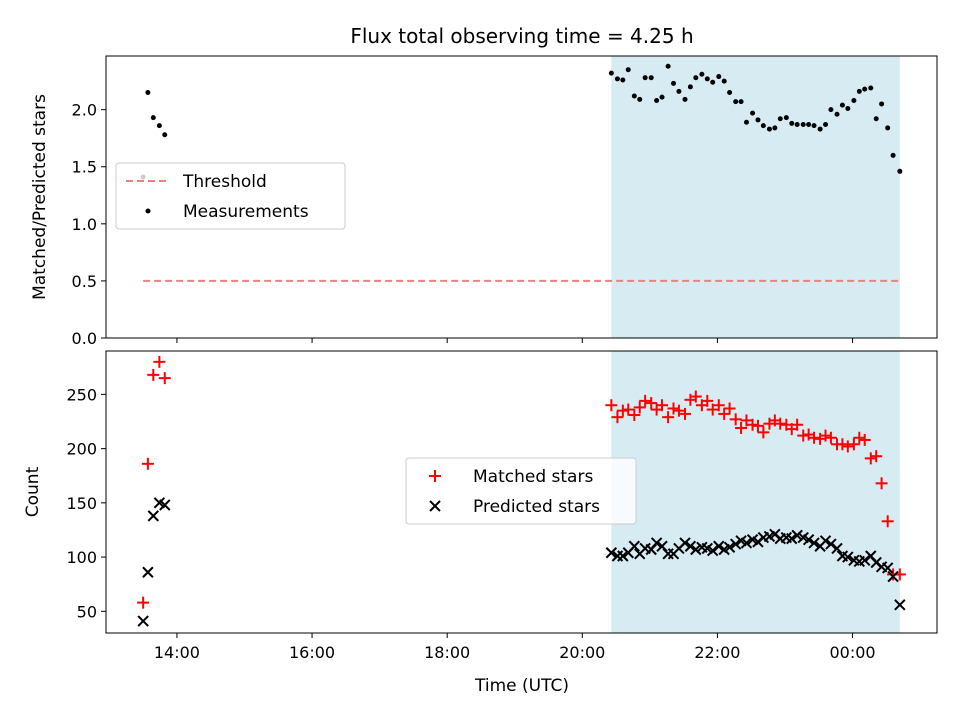 Image resolution: width=960 pixels, height=720 pixels. I want to click on top-legend: Threshold Measurements, so click(230, 196).